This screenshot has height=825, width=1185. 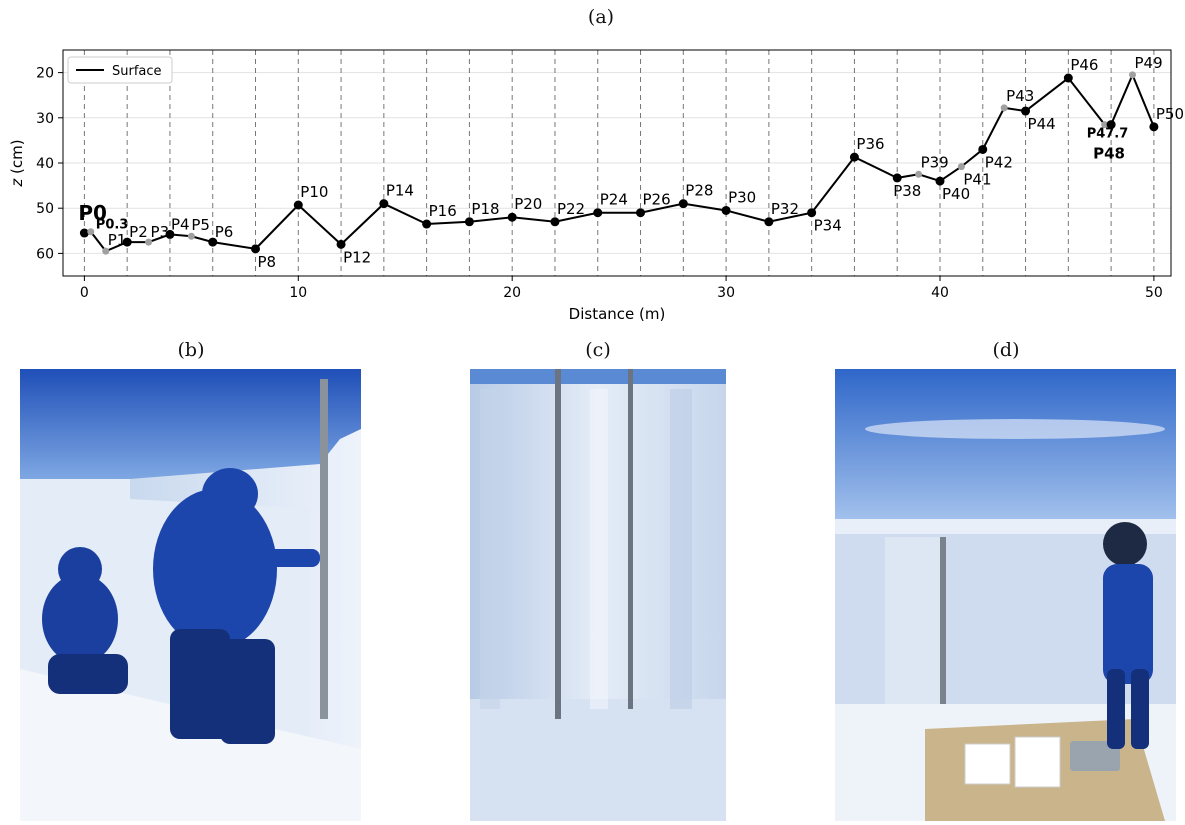 I want to click on marker-p26, so click(x=641, y=213).